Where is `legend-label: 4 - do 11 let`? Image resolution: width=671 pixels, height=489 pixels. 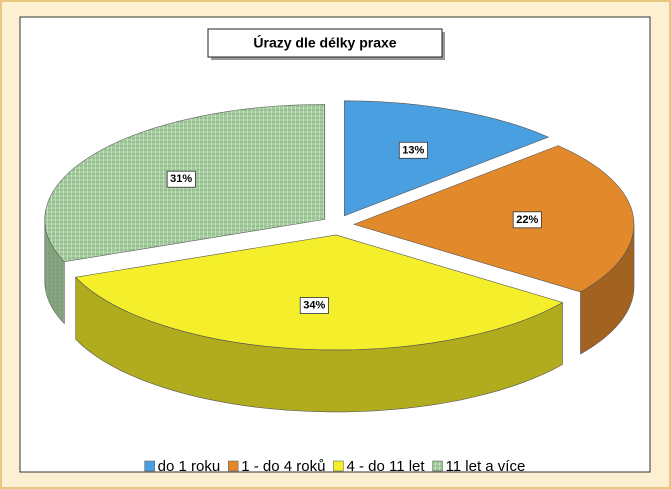
legend-label: 4 - do 11 let is located at coordinates (385, 466).